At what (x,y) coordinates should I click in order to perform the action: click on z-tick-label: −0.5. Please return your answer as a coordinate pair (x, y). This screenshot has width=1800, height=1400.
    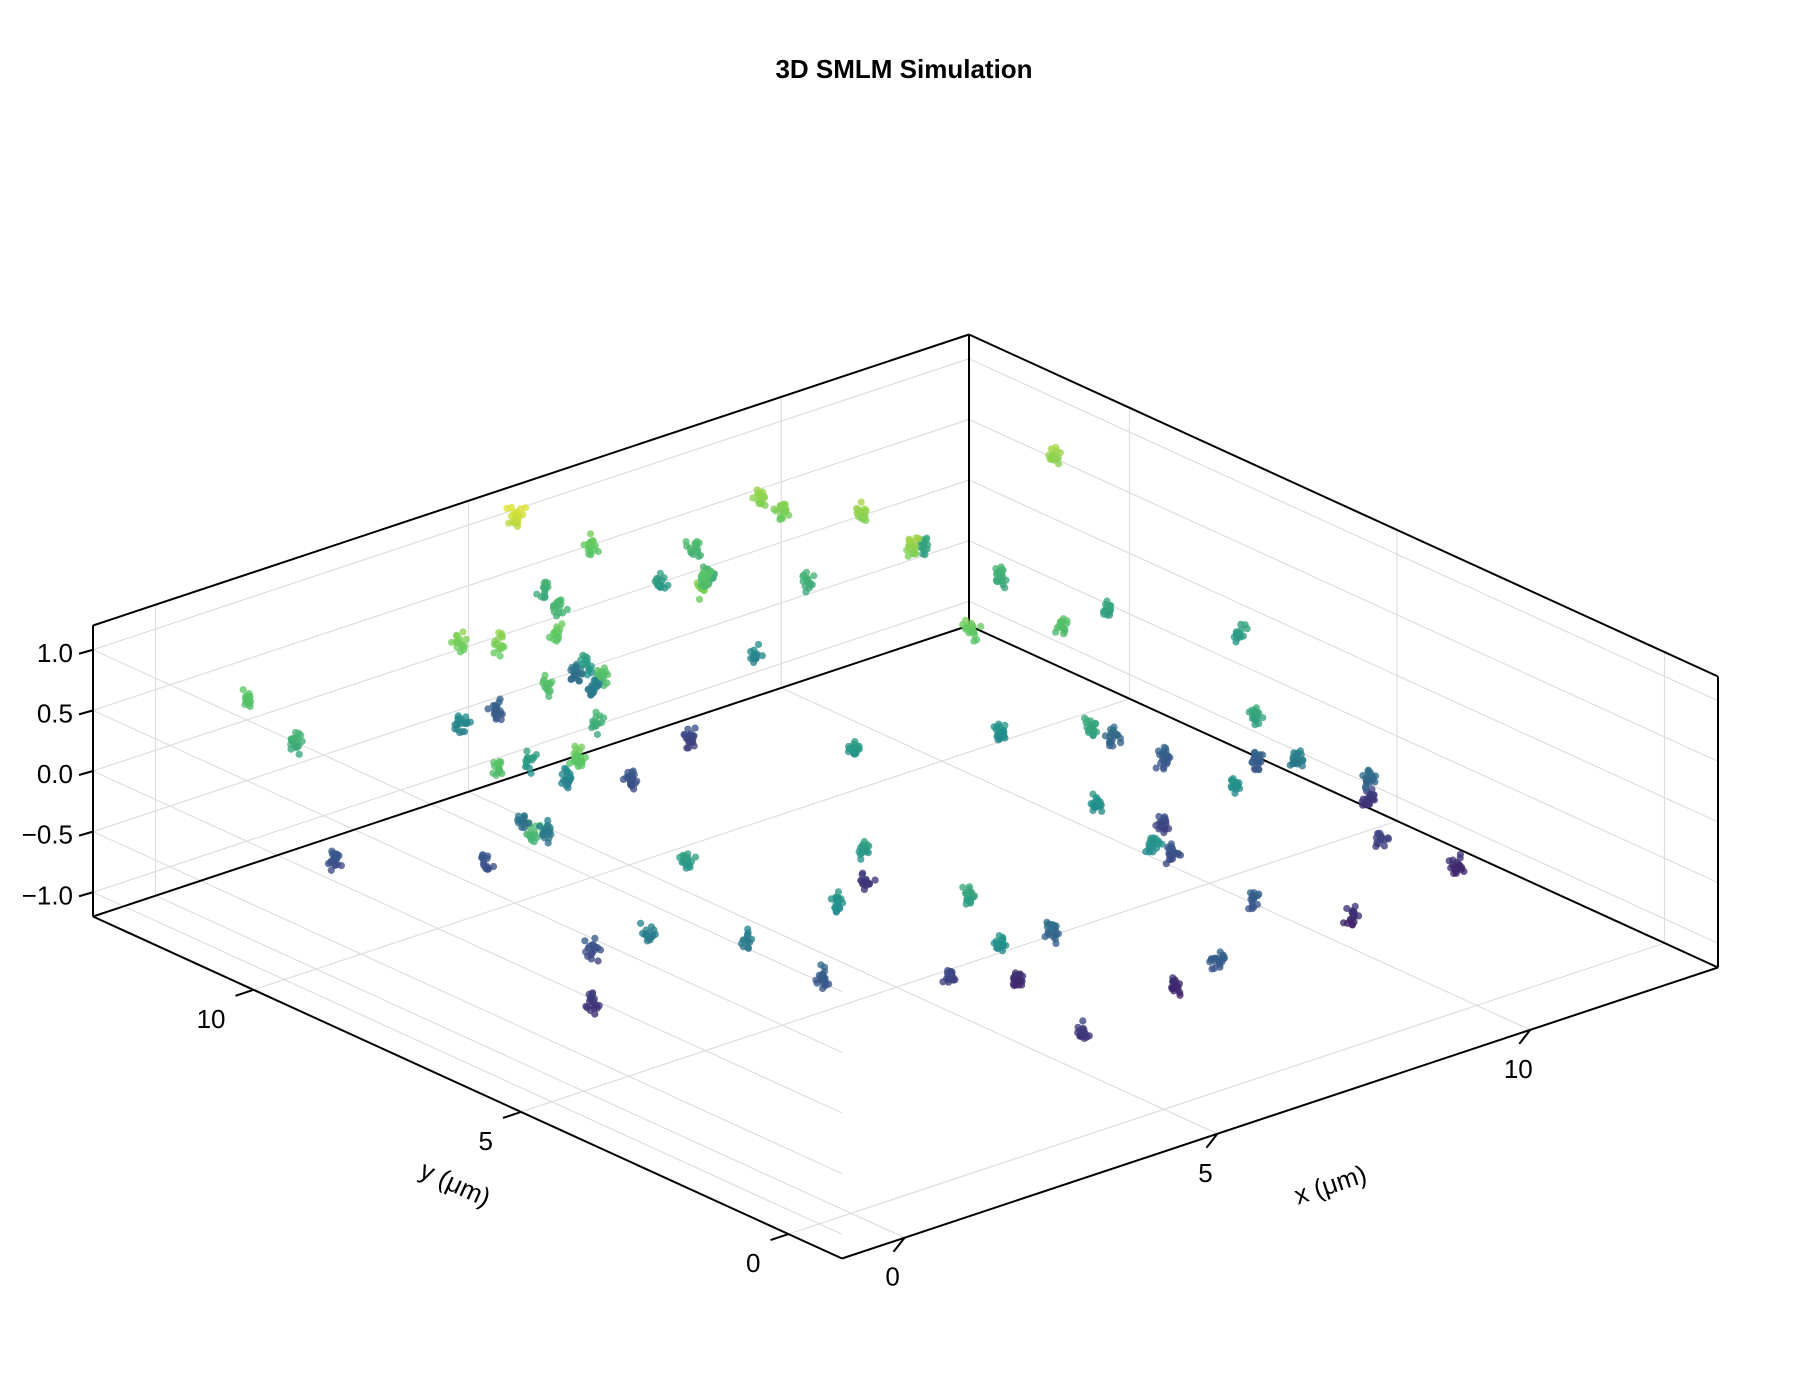
    Looking at the image, I should click on (47, 835).